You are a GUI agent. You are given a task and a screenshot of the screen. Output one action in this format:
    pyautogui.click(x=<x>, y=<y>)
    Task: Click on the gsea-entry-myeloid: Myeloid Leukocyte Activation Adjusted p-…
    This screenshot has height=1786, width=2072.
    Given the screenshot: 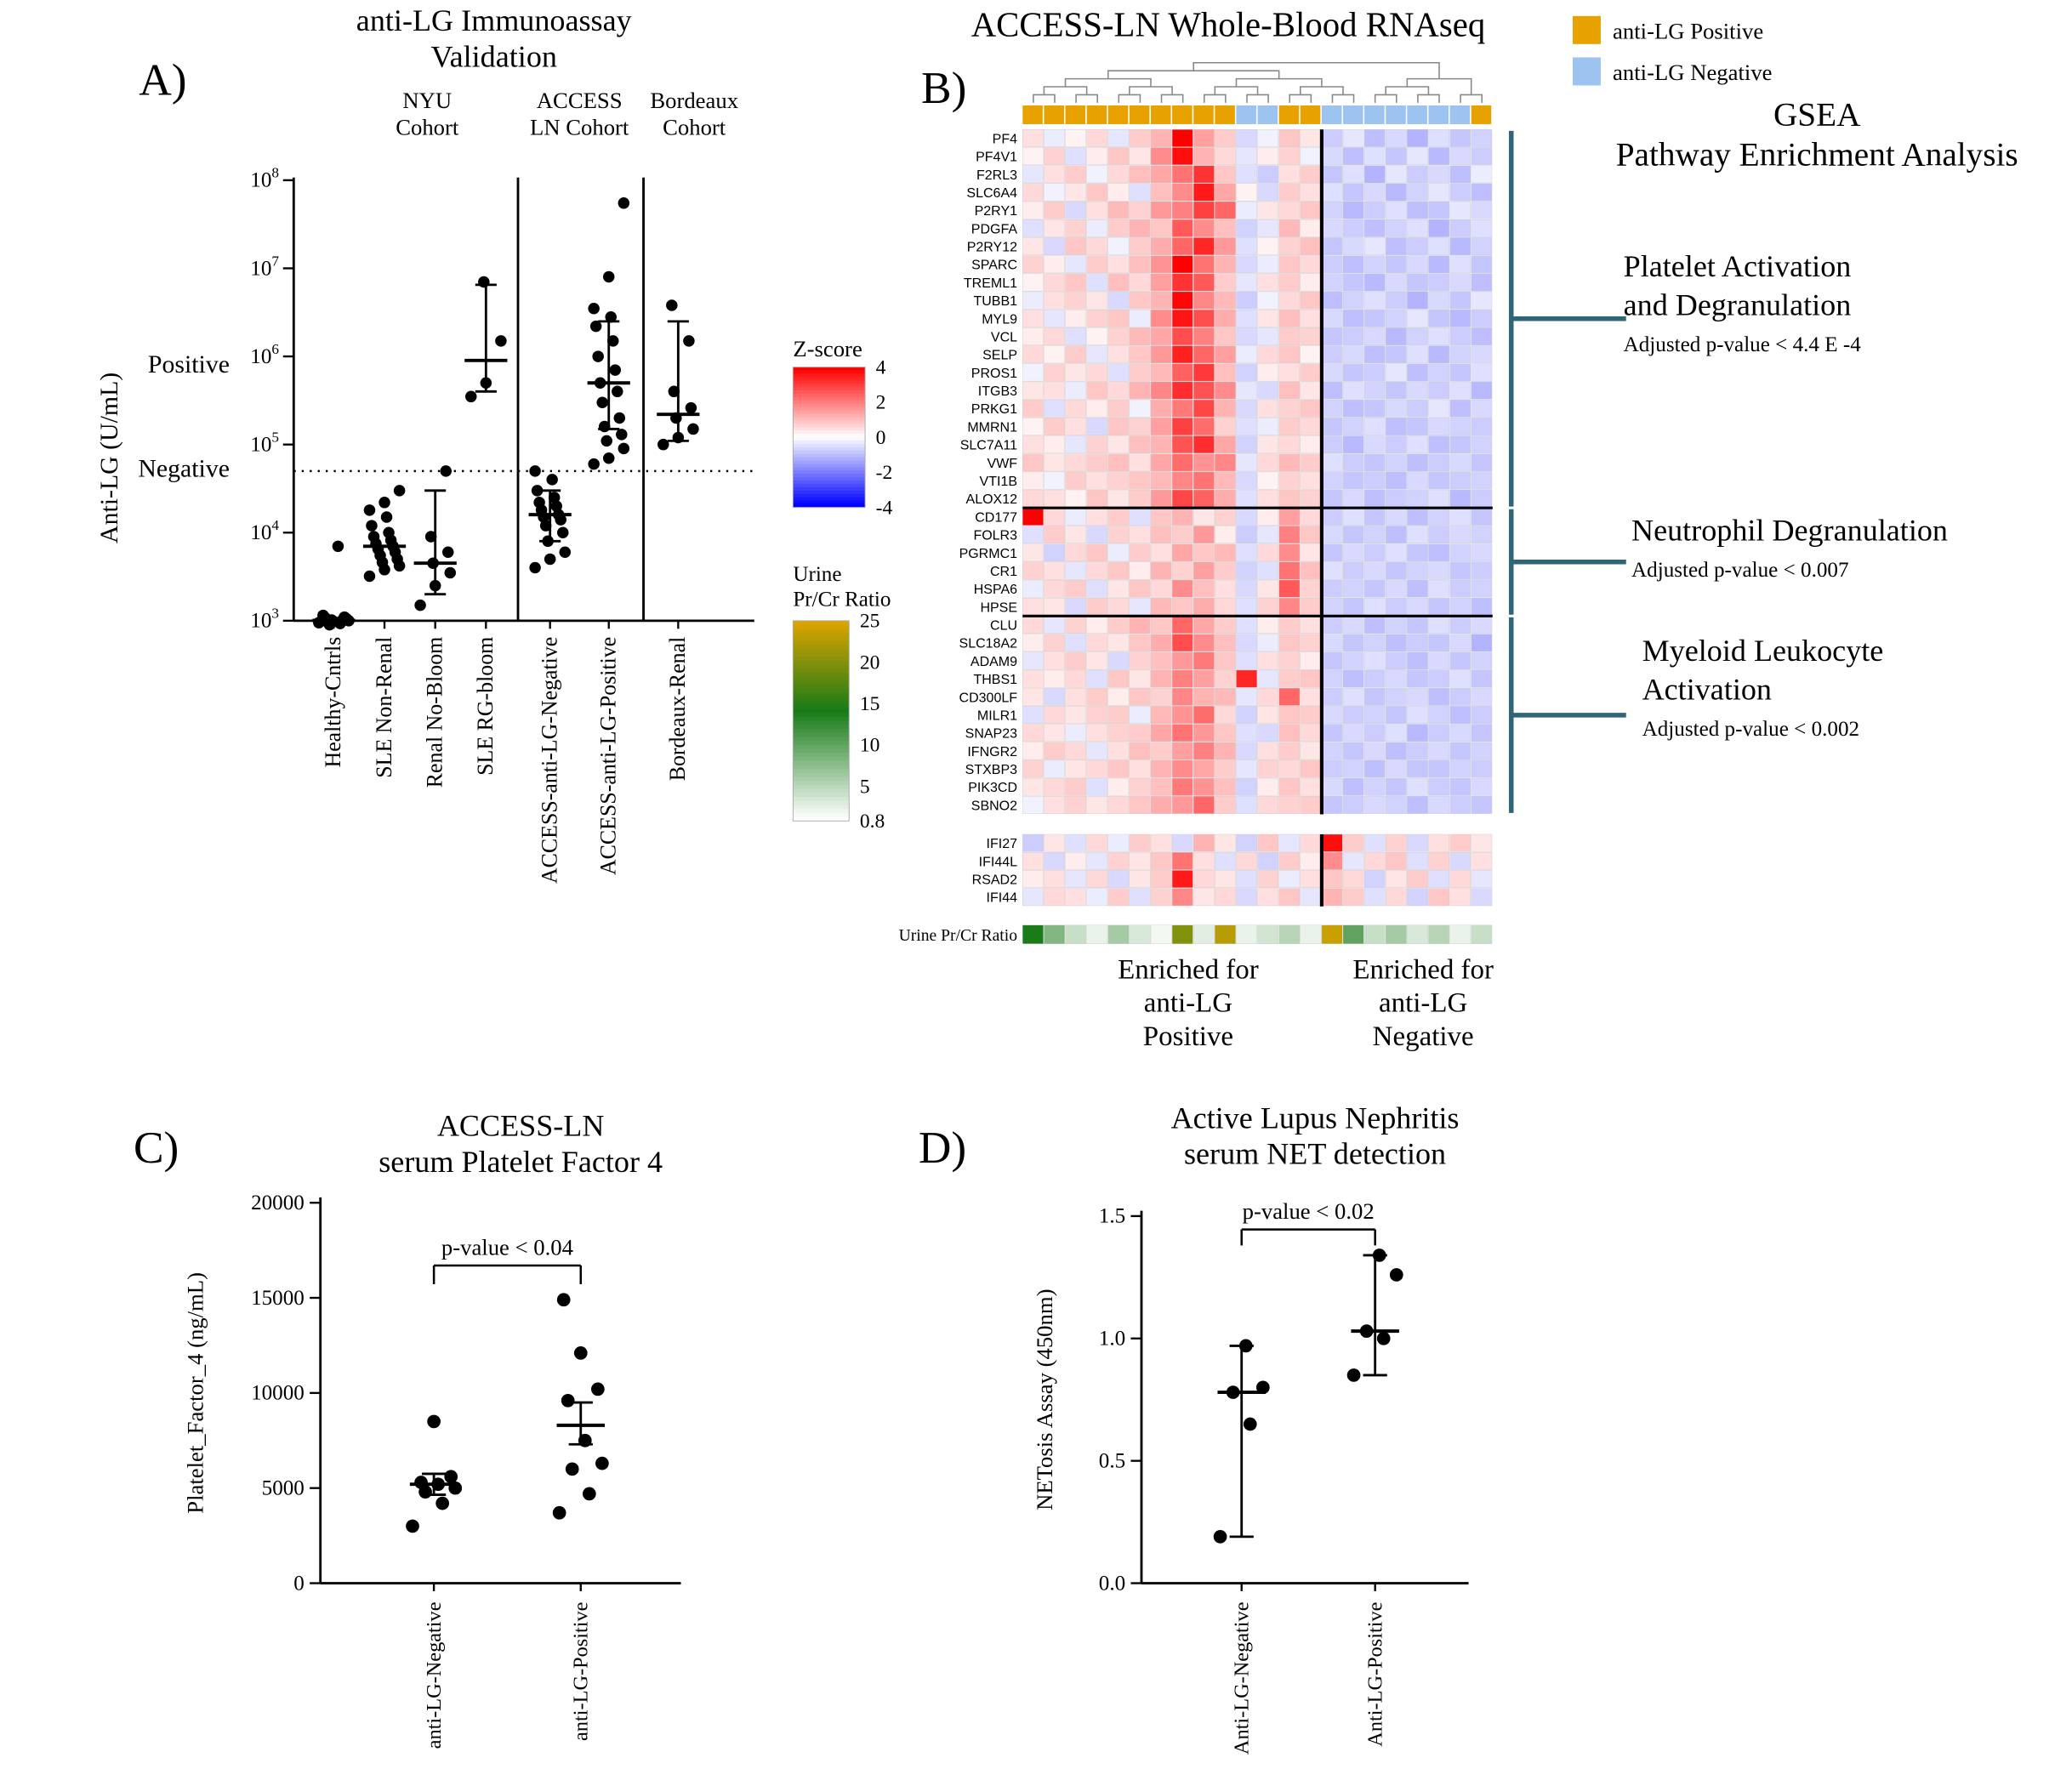 What is the action you would take?
    pyautogui.click(x=1763, y=687)
    